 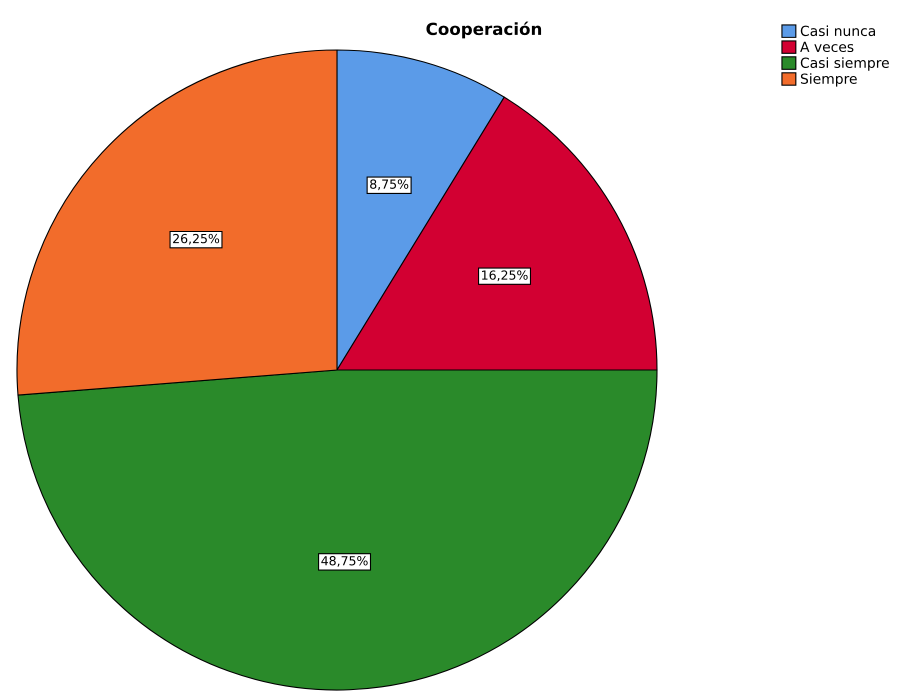 What do you see at coordinates (484, 30) in the screenshot?
I see `chart-title: Cooperación` at bounding box center [484, 30].